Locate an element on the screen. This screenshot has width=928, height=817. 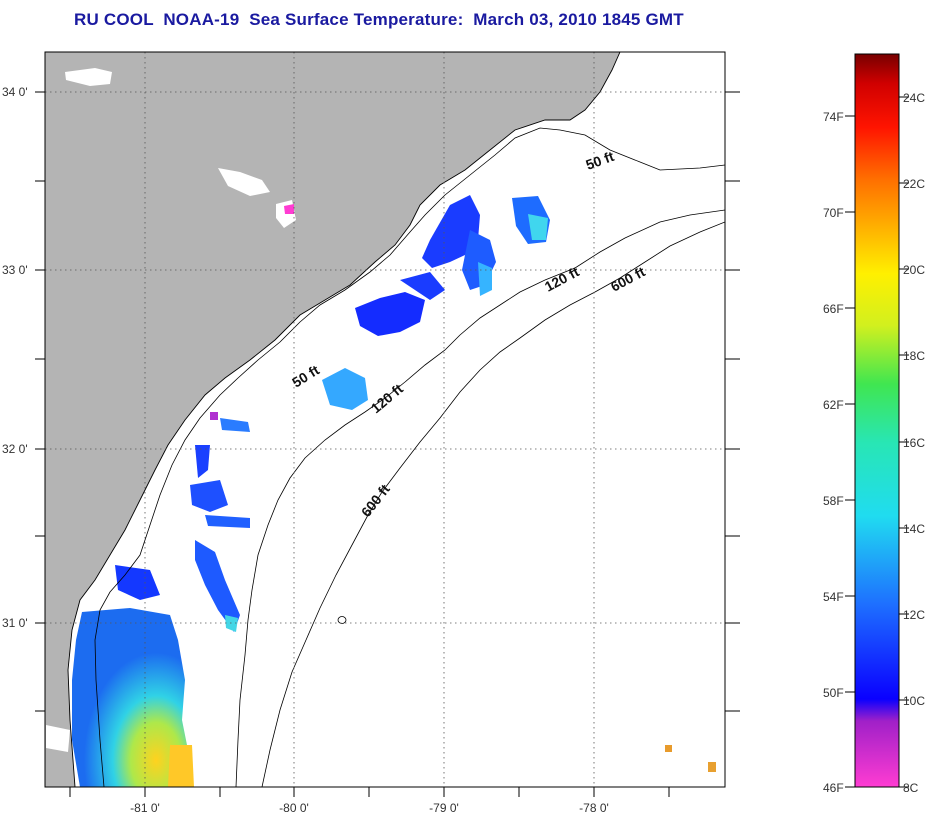
lon-label-79: -79 0' is located at coordinates (444, 808).